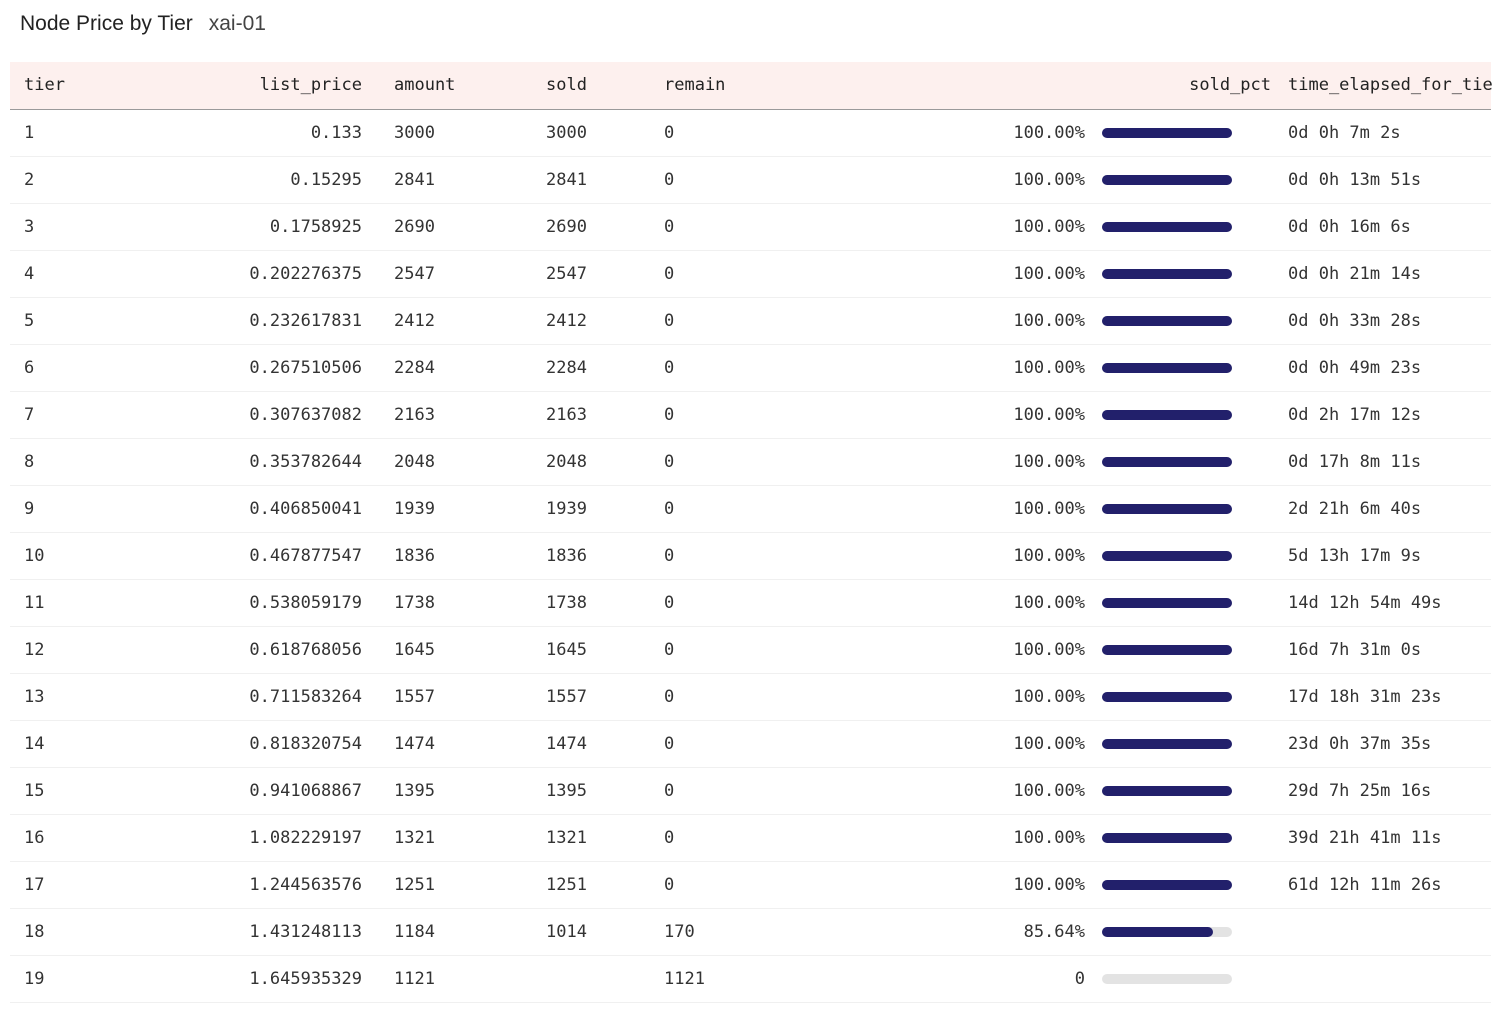 The image size is (1494, 1012). Describe the element at coordinates (305, 273) in the screenshot. I see `cell-list-price: 0.202276375` at that location.